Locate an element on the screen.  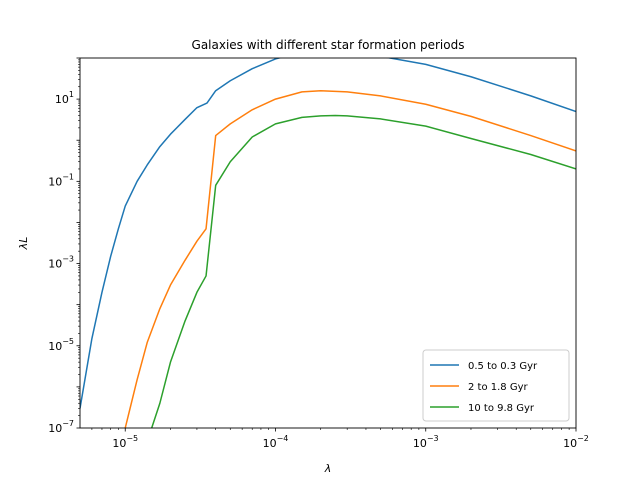
y-tick-label: 10¹ is located at coordinates (64, 98).